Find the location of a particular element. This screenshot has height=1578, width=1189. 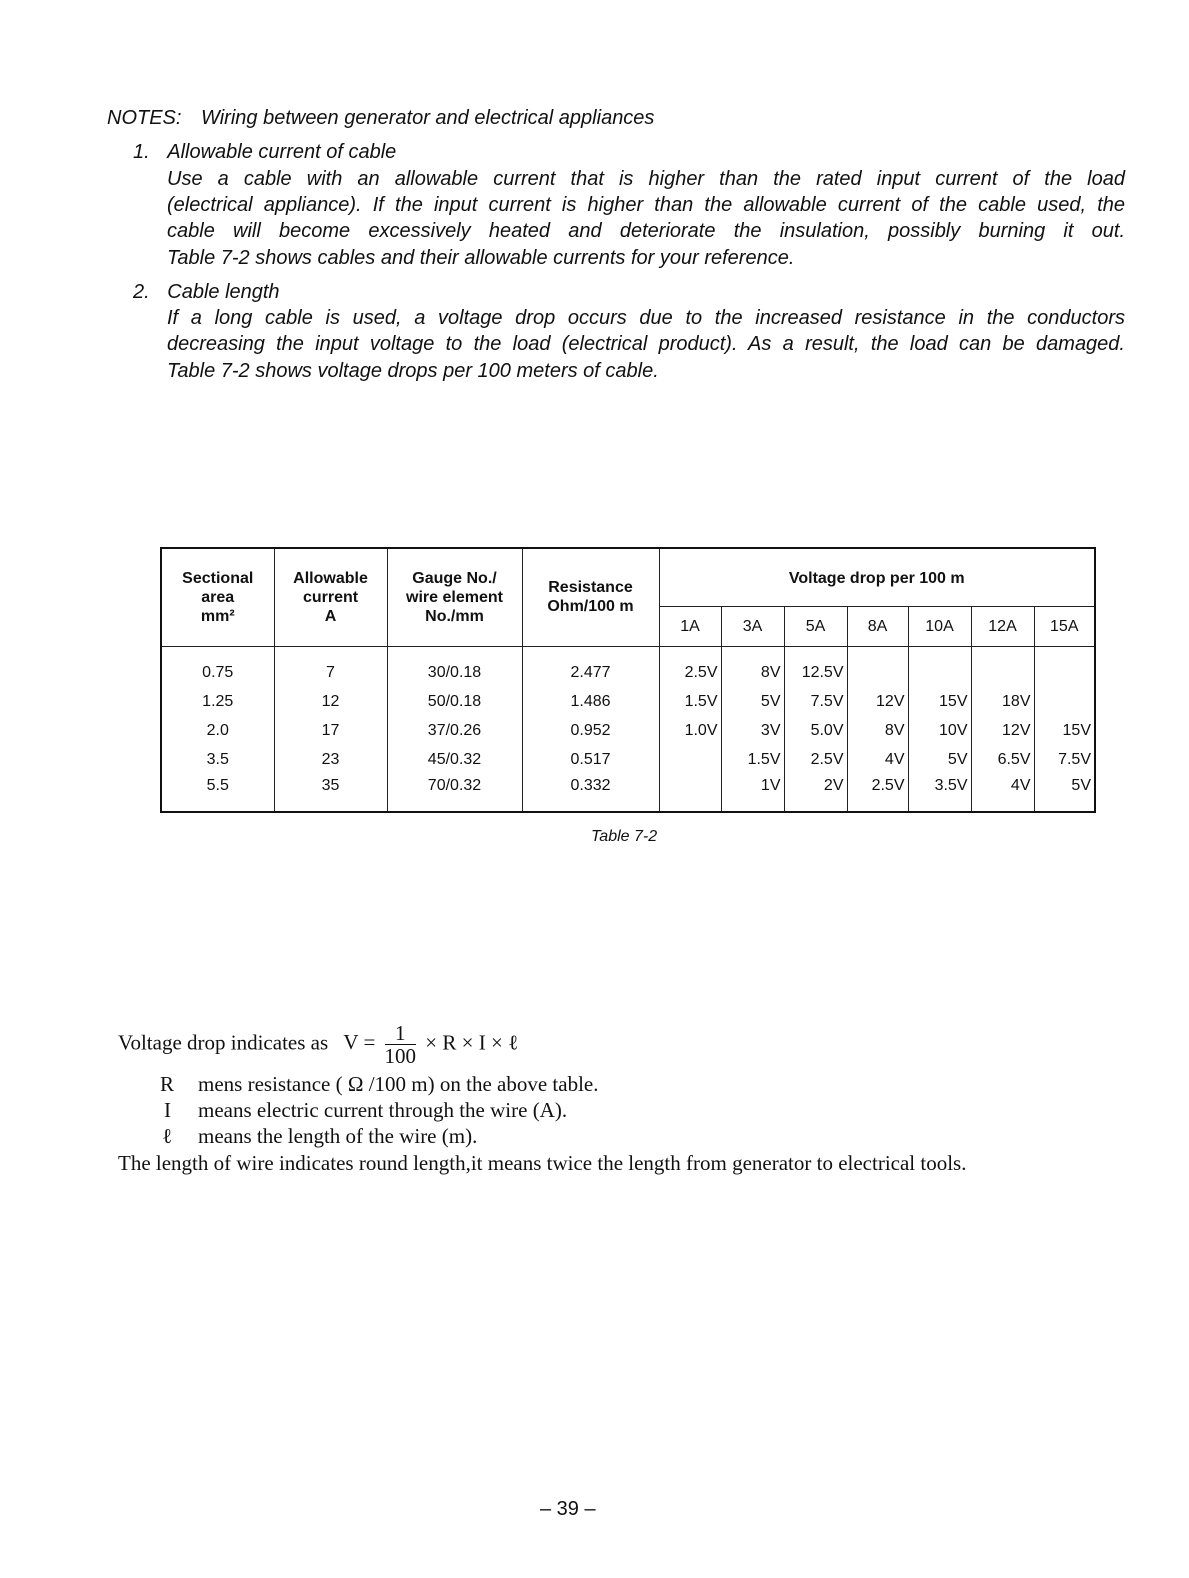

formula-lhs: V = is located at coordinates (359, 1042).